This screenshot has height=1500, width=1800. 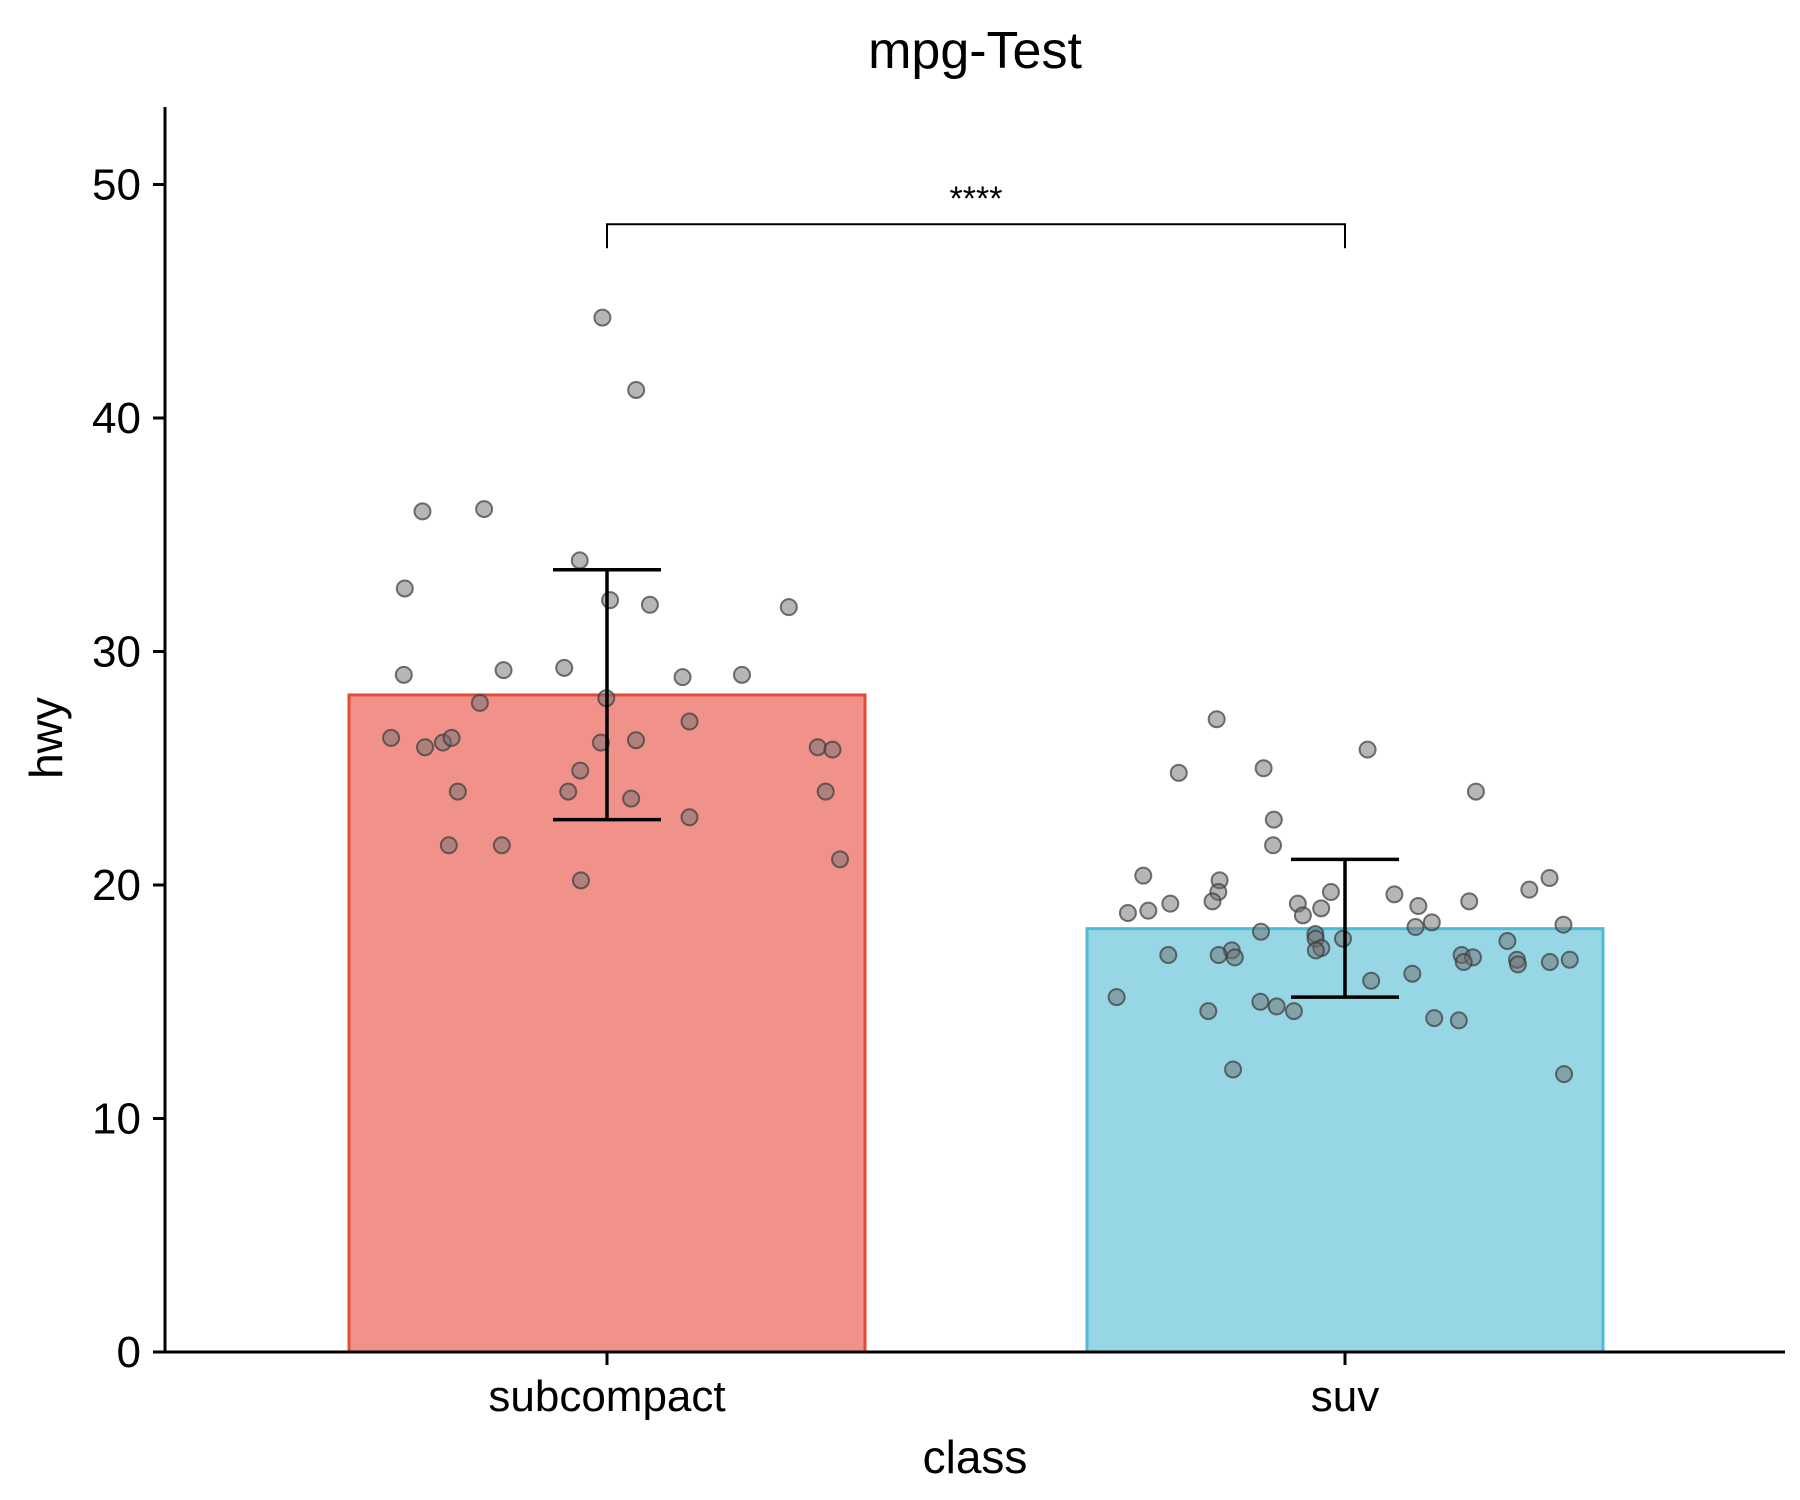 I want to click on x-ticks: subcompact suv, so click(x=933, y=1386).